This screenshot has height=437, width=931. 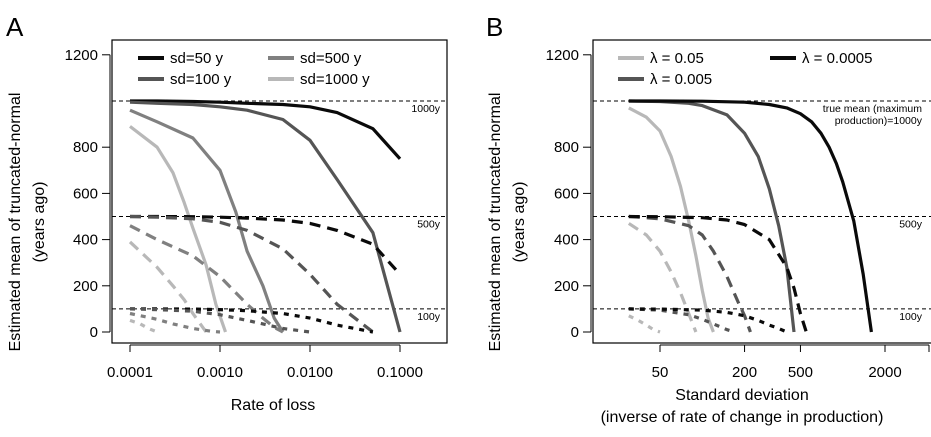 I want to click on y-axis-b: 0 200 400 600 800 1200, so click(x=569, y=194).